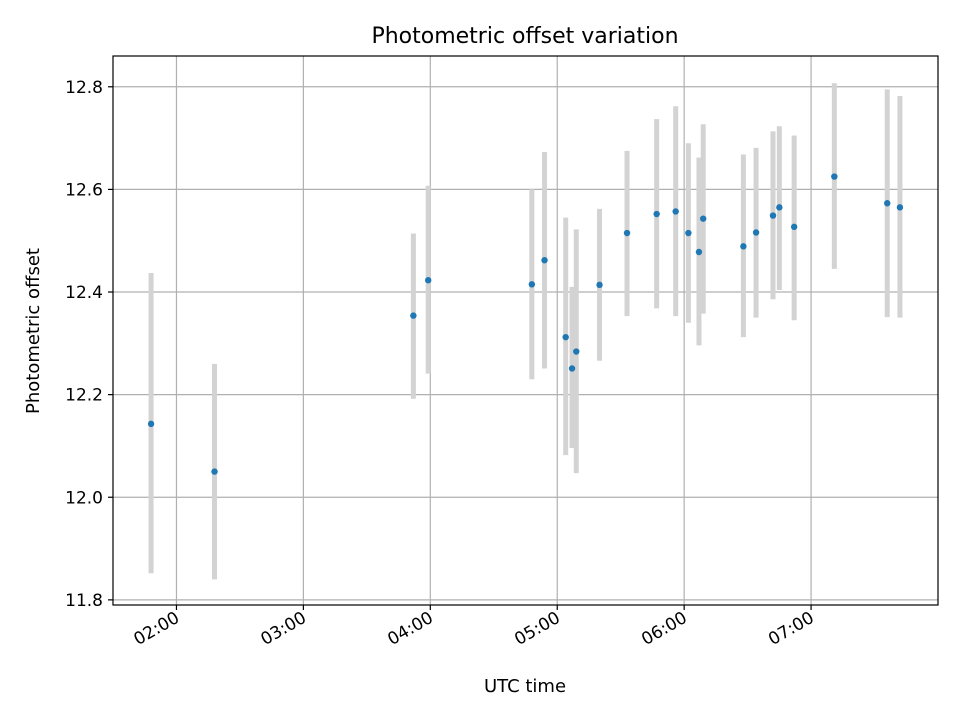  Describe the element at coordinates (84, 498) in the screenshot. I see `y-tick-label: 12.0` at that location.